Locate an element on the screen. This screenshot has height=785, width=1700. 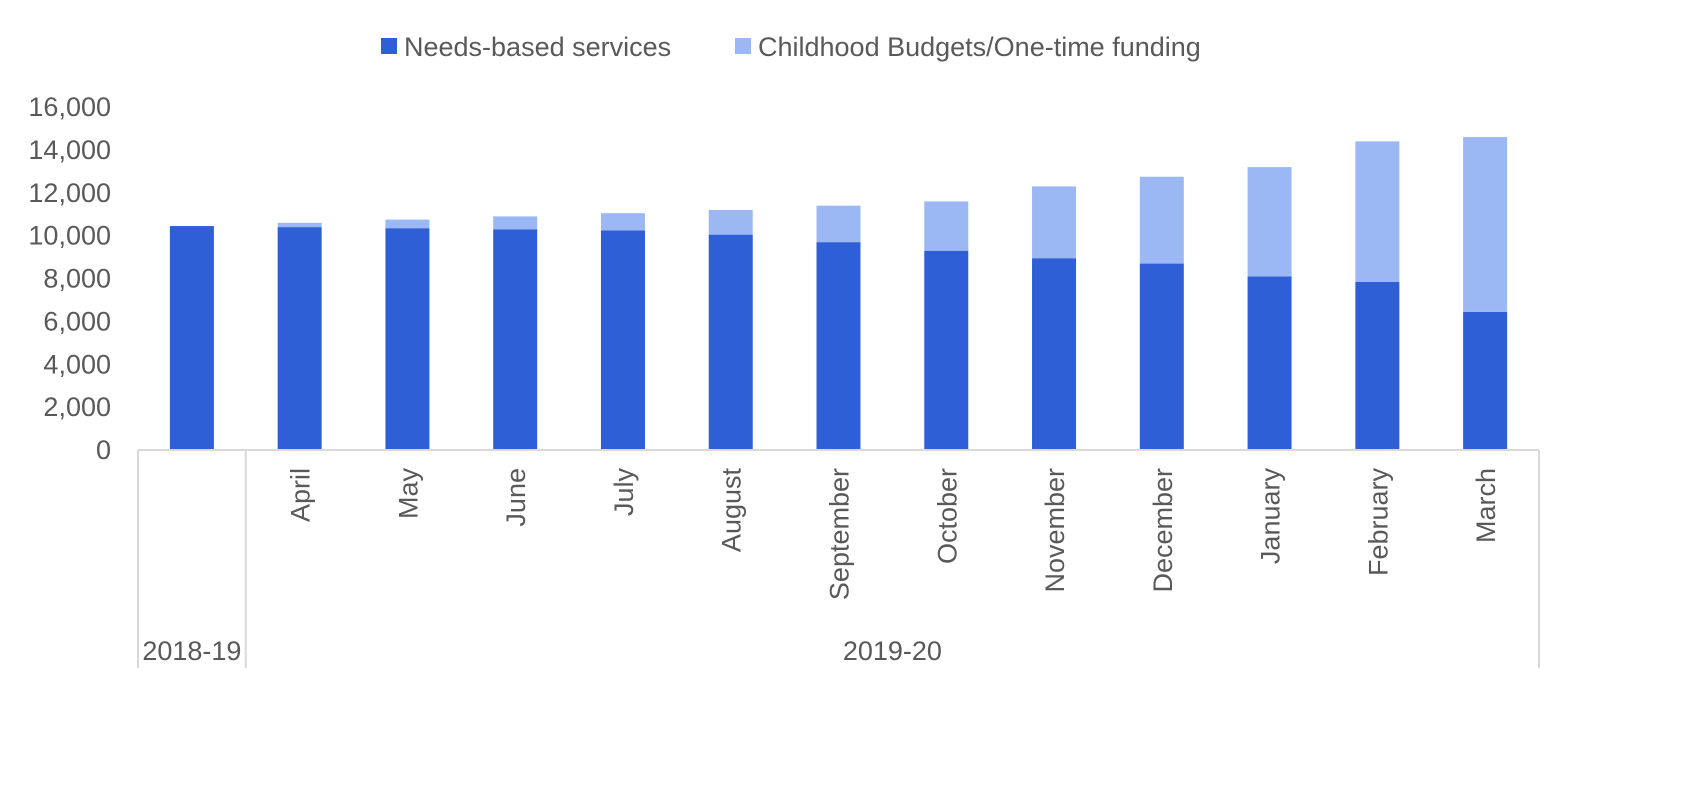
y-tick-label: 12,000 is located at coordinates (69, 193).